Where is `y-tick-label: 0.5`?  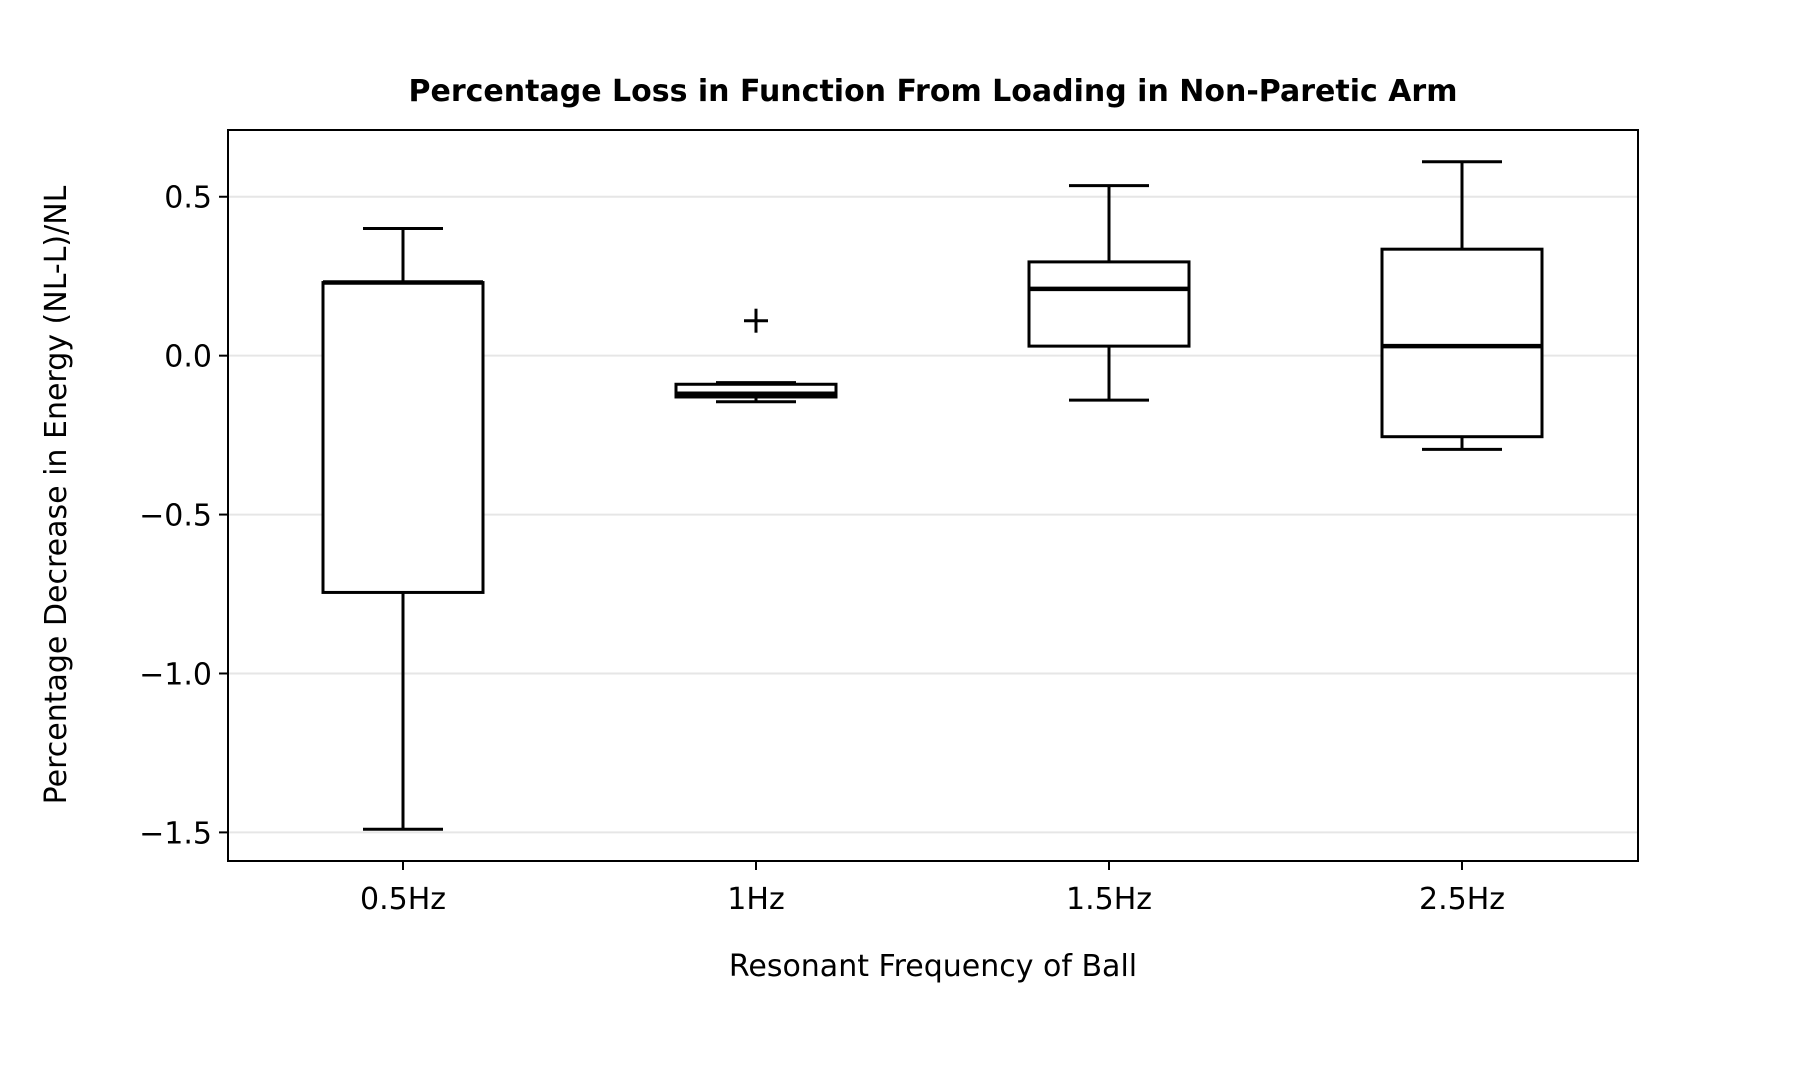
y-tick-label: 0.5 is located at coordinates (188, 198).